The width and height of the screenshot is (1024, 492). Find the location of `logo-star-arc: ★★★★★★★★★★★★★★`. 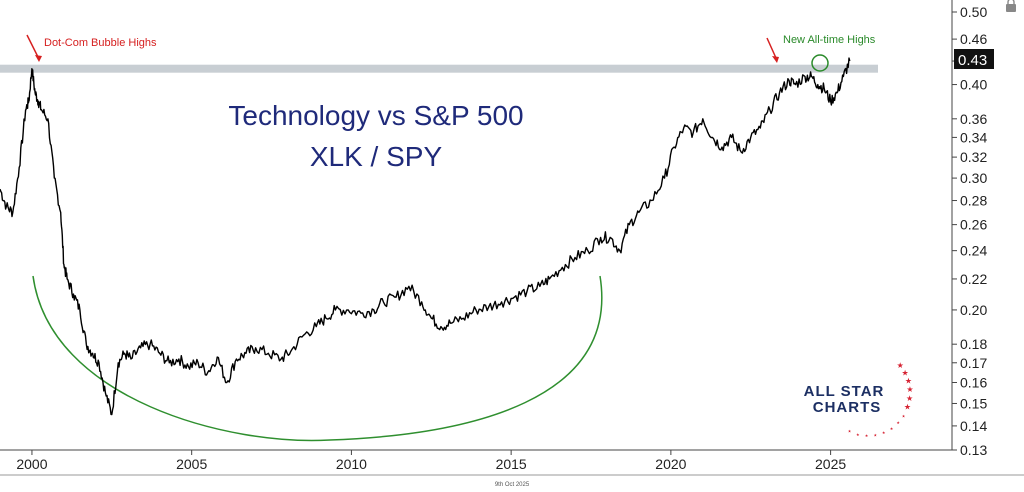

logo-star-arc: ★★★★★★★★★★★★★★ is located at coordinates (881, 399).